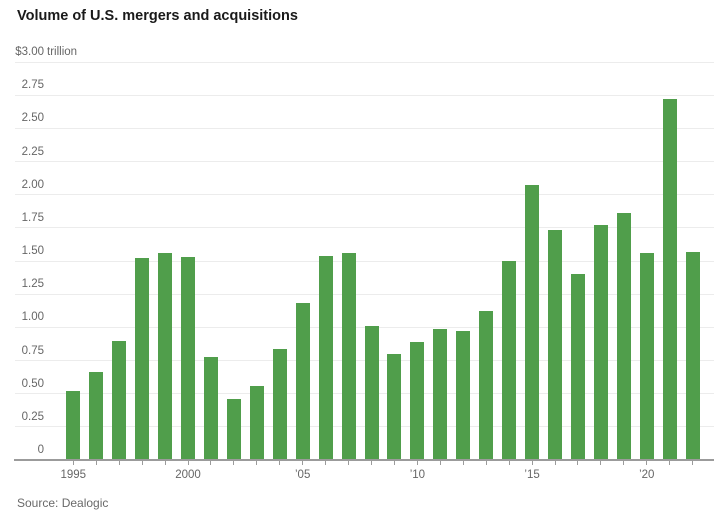  Describe the element at coordinates (463, 395) in the screenshot. I see `bar-2012` at that location.